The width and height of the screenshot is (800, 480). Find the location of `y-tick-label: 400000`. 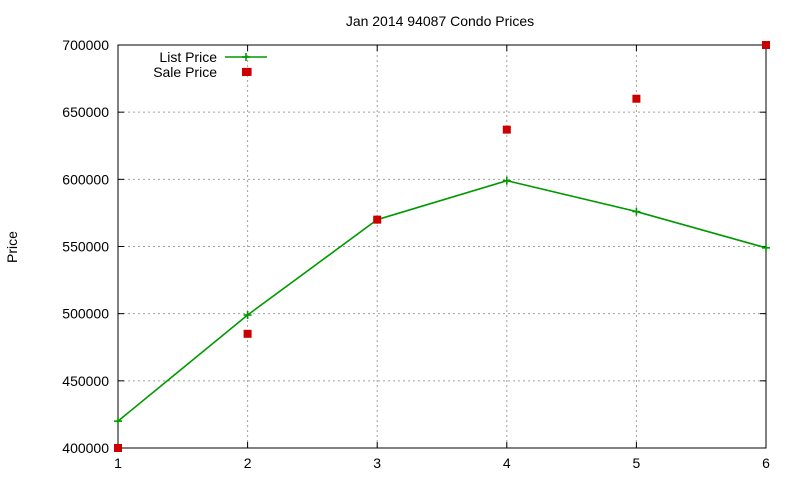

y-tick-label: 400000 is located at coordinates (85, 448).